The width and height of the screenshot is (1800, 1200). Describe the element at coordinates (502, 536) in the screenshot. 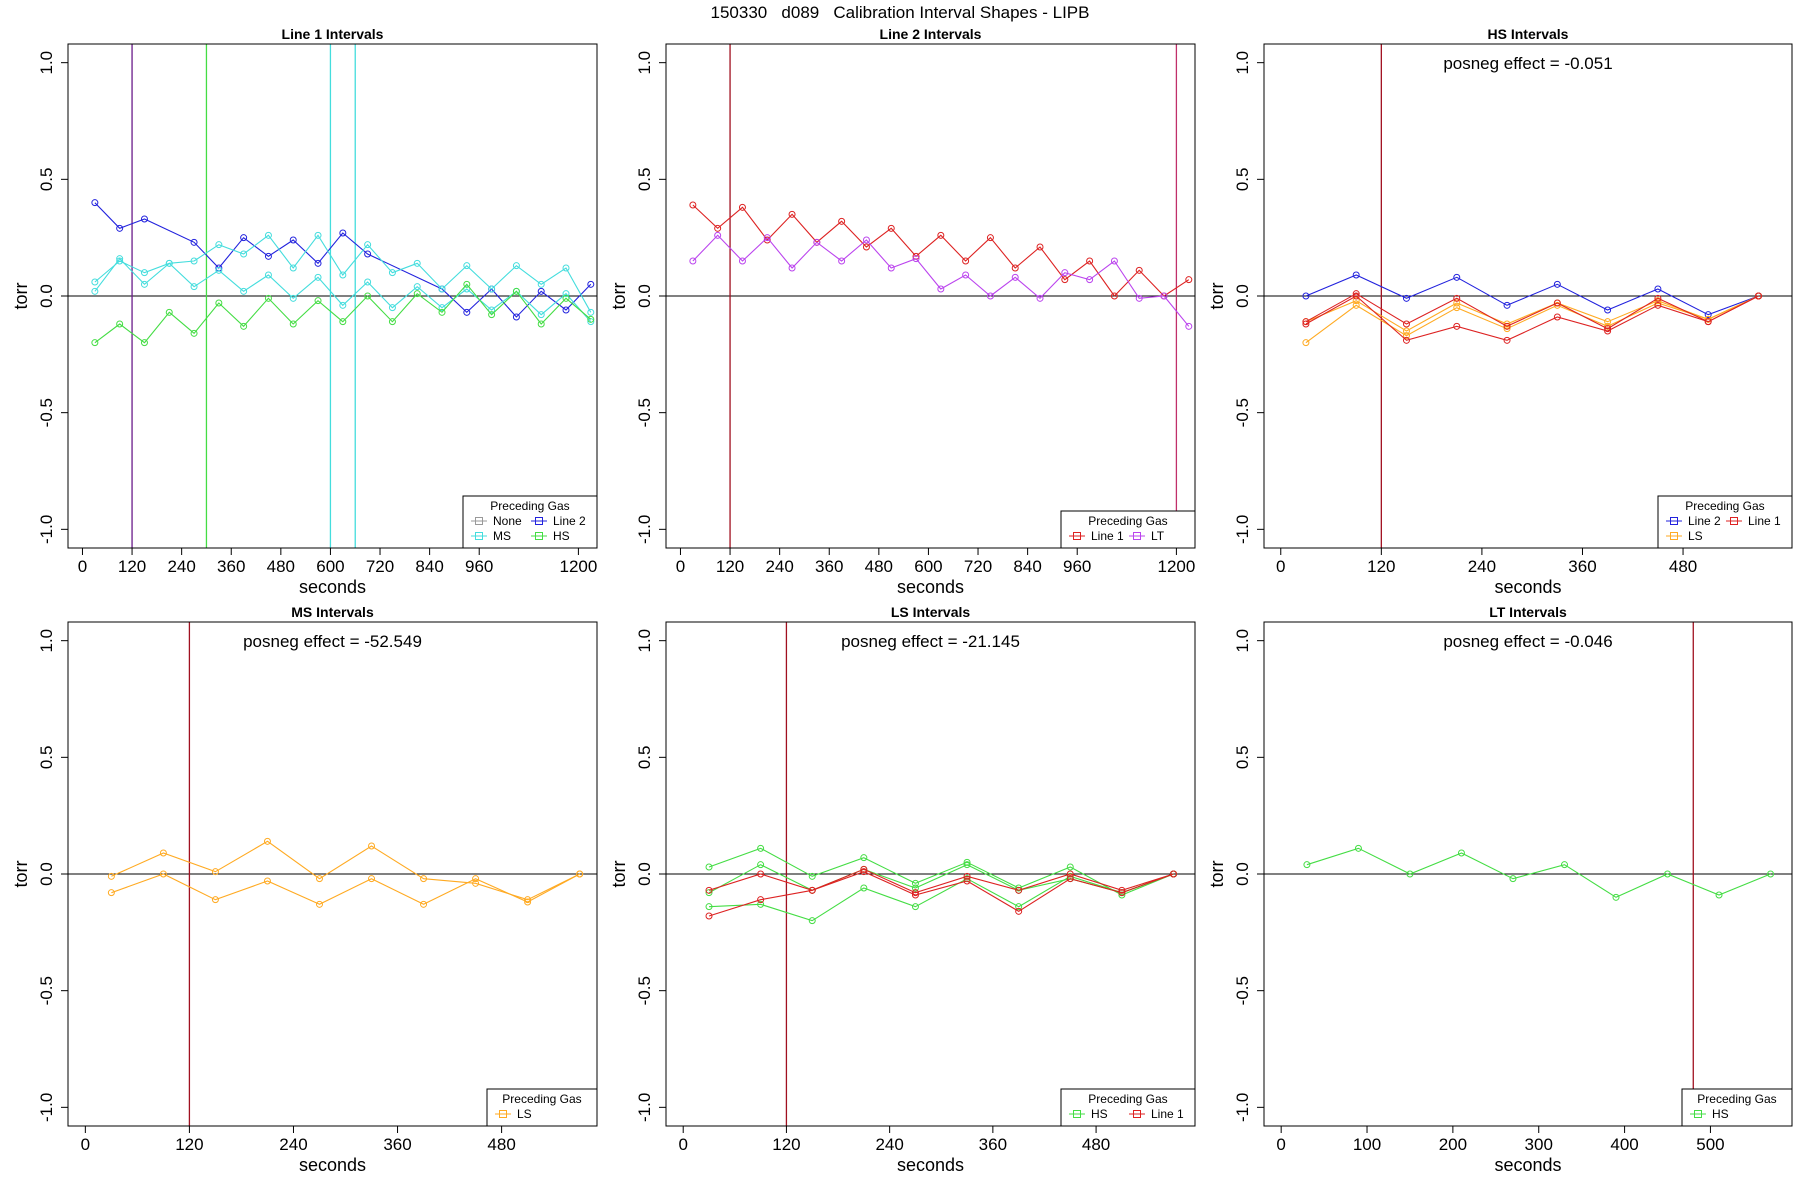

I see `legend-entry-label: MS` at that location.